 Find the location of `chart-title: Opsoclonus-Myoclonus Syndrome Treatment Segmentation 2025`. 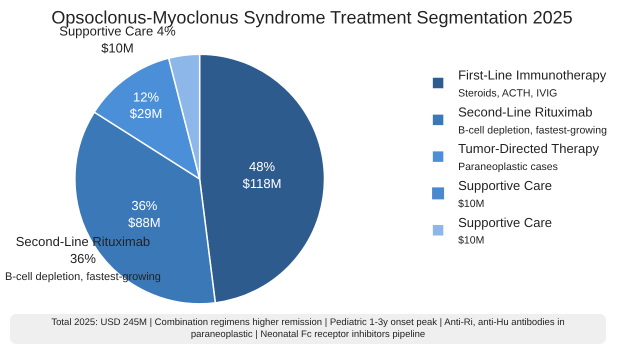

chart-title: Opsoclonus-Myoclonus Syndrome Treatment Segmentation 2025 is located at coordinates (312, 18).